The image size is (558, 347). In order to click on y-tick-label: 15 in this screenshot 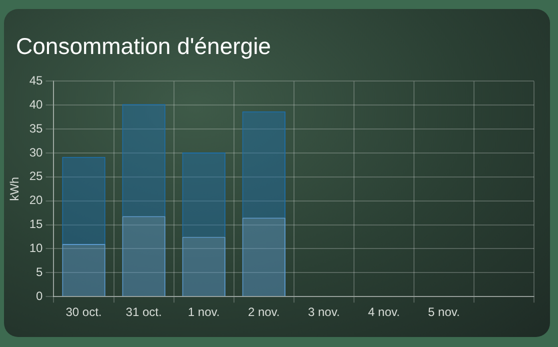, I will do `click(36, 224)`.